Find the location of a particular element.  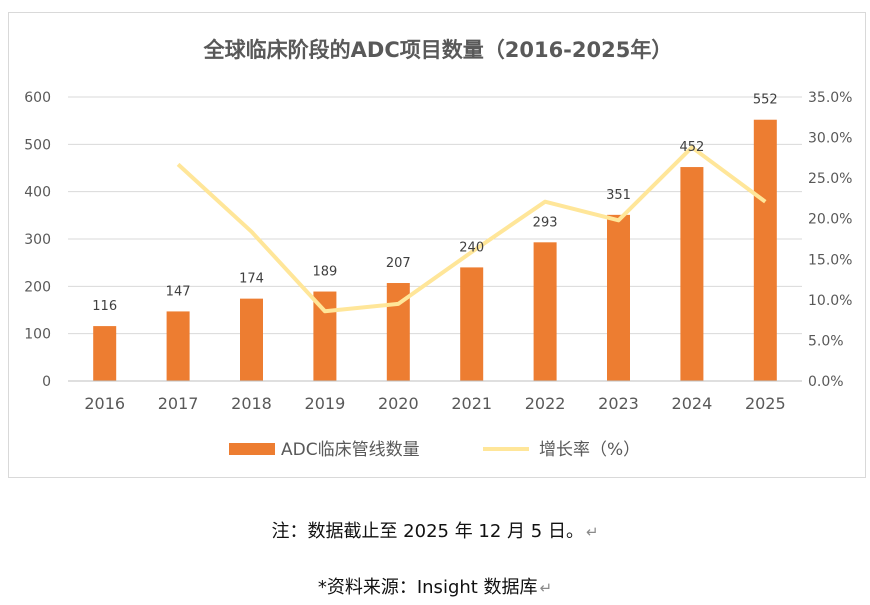

right-tick-label: 0.0% is located at coordinates (826, 382).